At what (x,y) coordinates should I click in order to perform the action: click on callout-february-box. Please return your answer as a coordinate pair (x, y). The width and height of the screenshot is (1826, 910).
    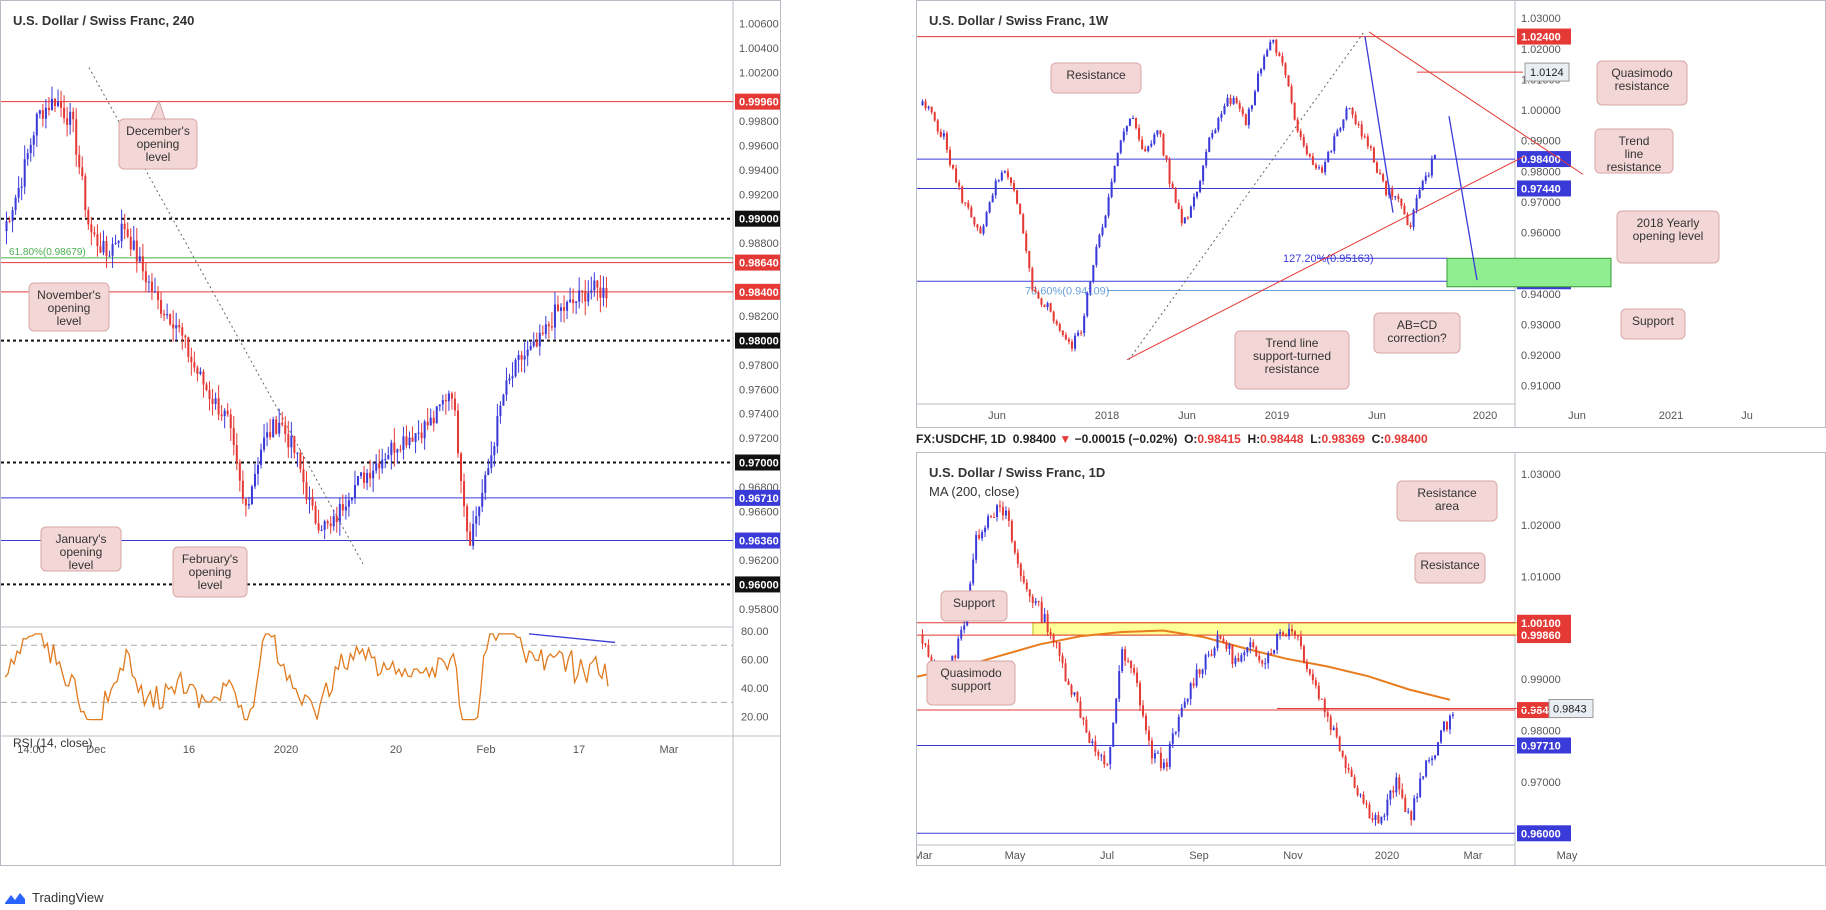
    Looking at the image, I should click on (210, 572).